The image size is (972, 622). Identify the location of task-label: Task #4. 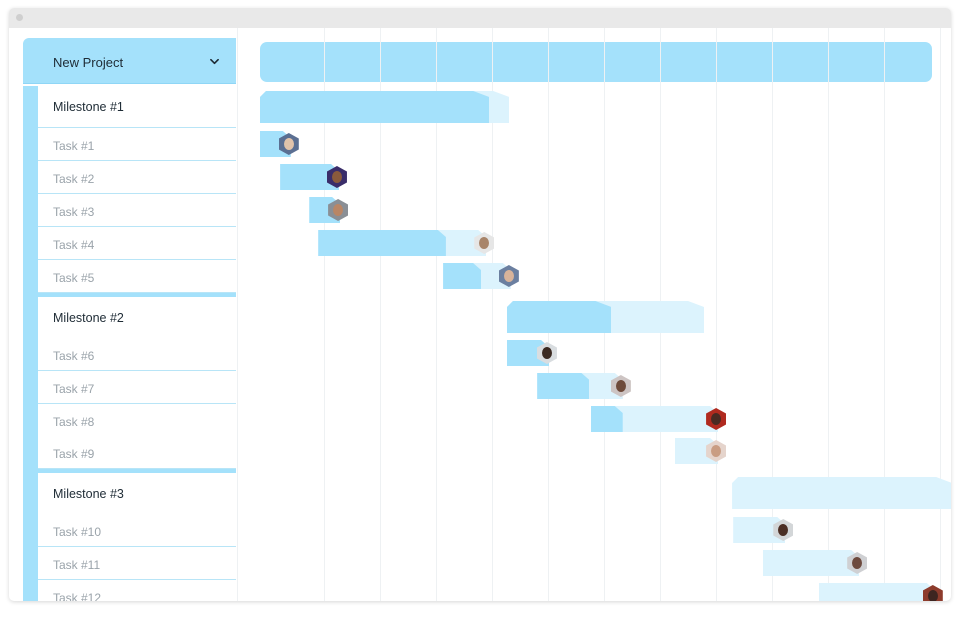
(74, 245).